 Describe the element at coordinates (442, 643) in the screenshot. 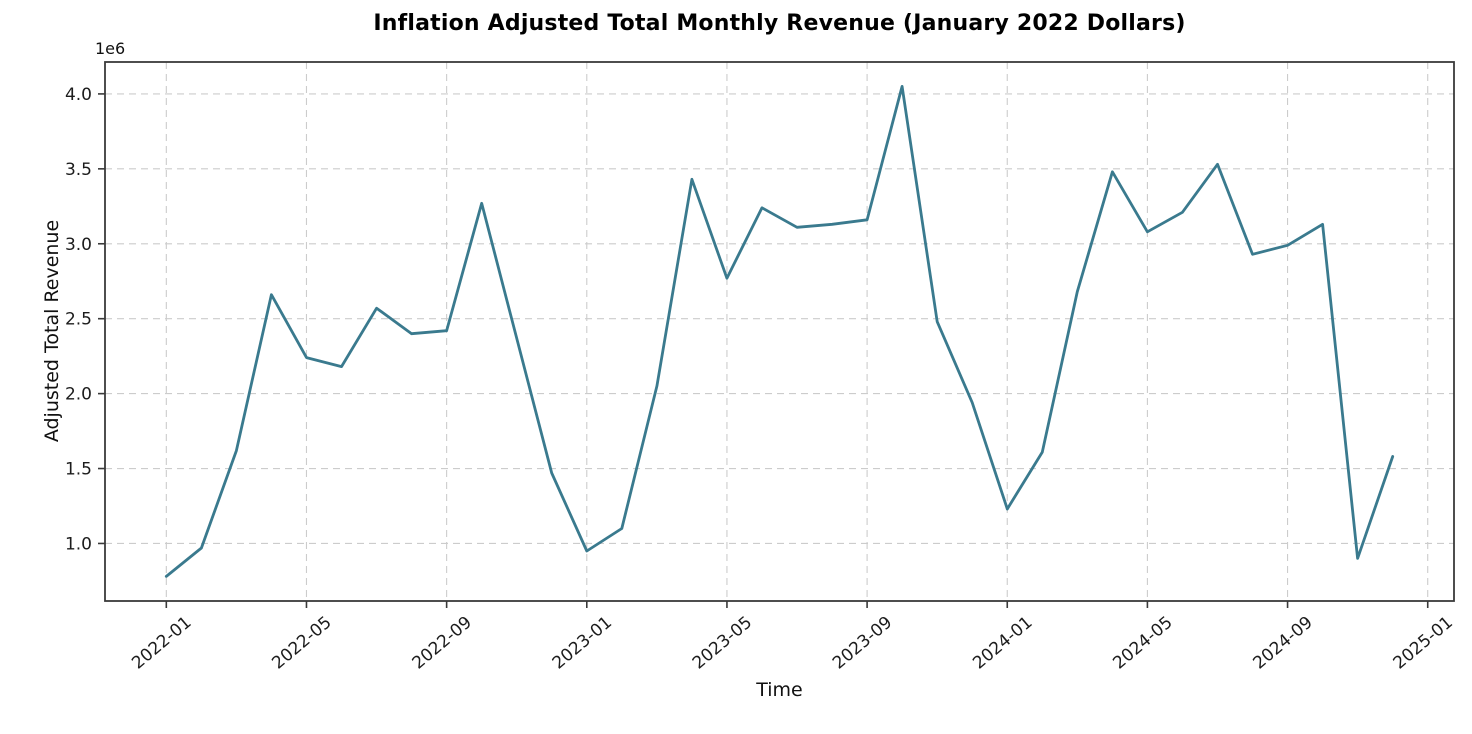

I see `x-tick-label: 2022-09` at that location.